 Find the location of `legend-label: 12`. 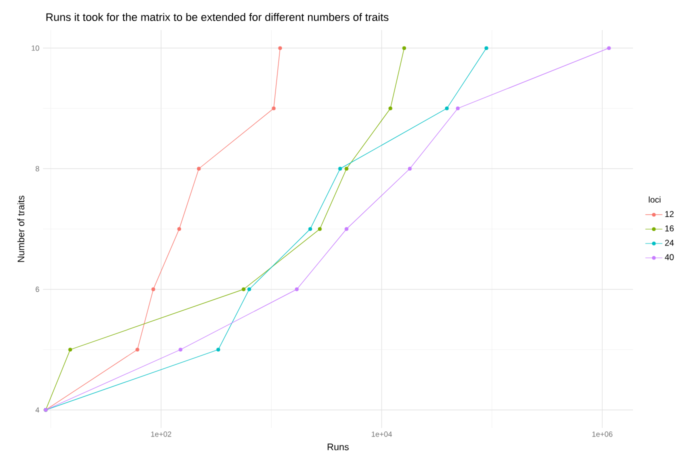

legend-label: 12 is located at coordinates (669, 214).